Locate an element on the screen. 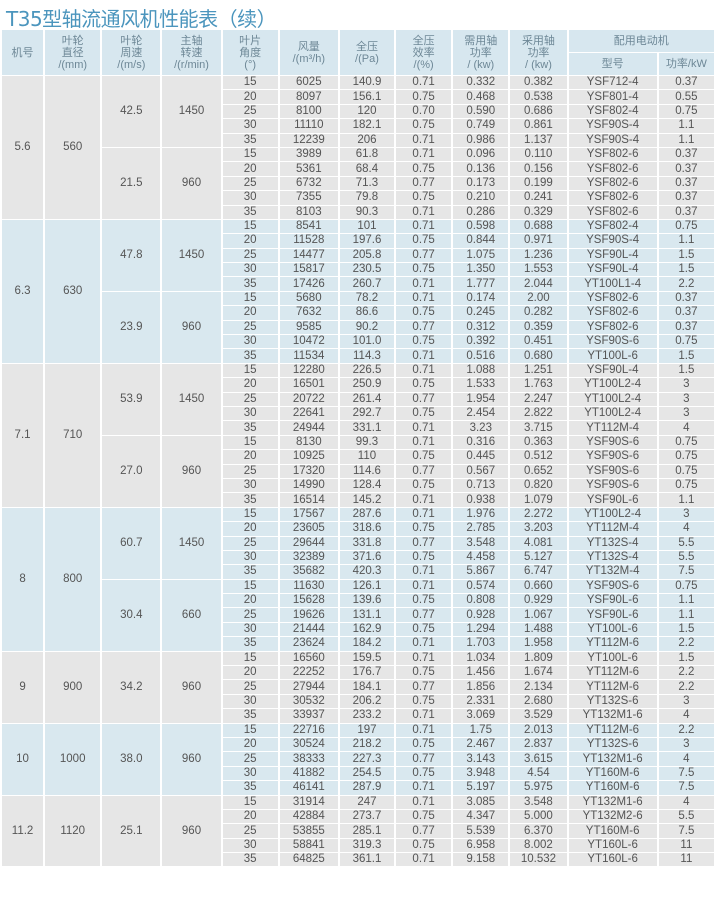 This screenshot has height=897, width=720. header-diameter: 叶轮 直径 /(mm) is located at coordinates (73, 52).